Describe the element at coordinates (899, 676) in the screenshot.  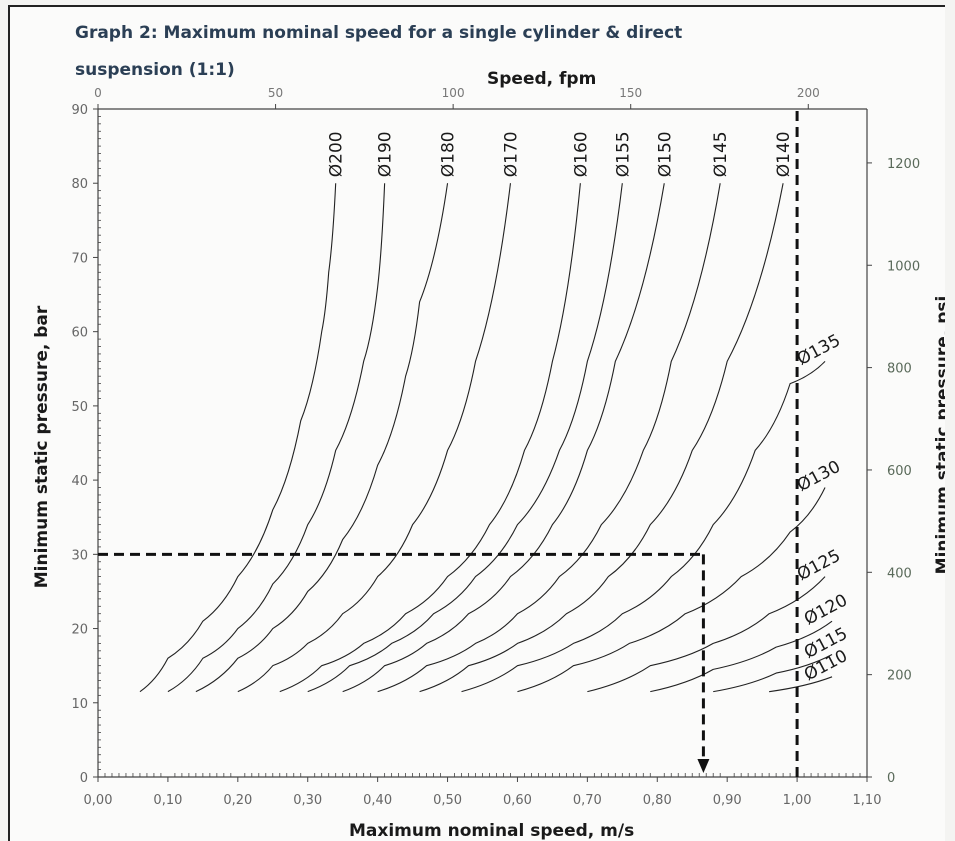
I see `right-tick-label: 200` at that location.